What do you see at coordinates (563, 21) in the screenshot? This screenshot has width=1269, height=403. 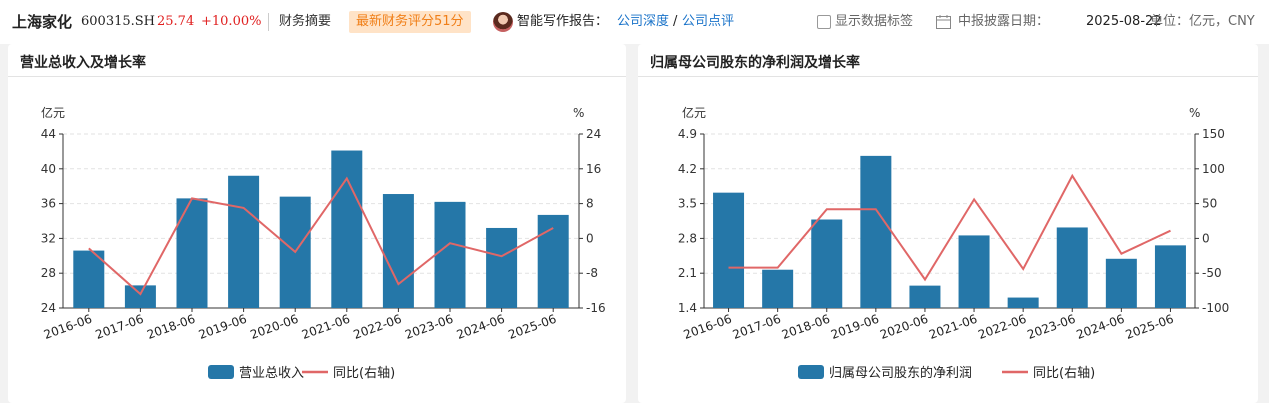 I see `report-label: 智能写作报告：` at bounding box center [563, 21].